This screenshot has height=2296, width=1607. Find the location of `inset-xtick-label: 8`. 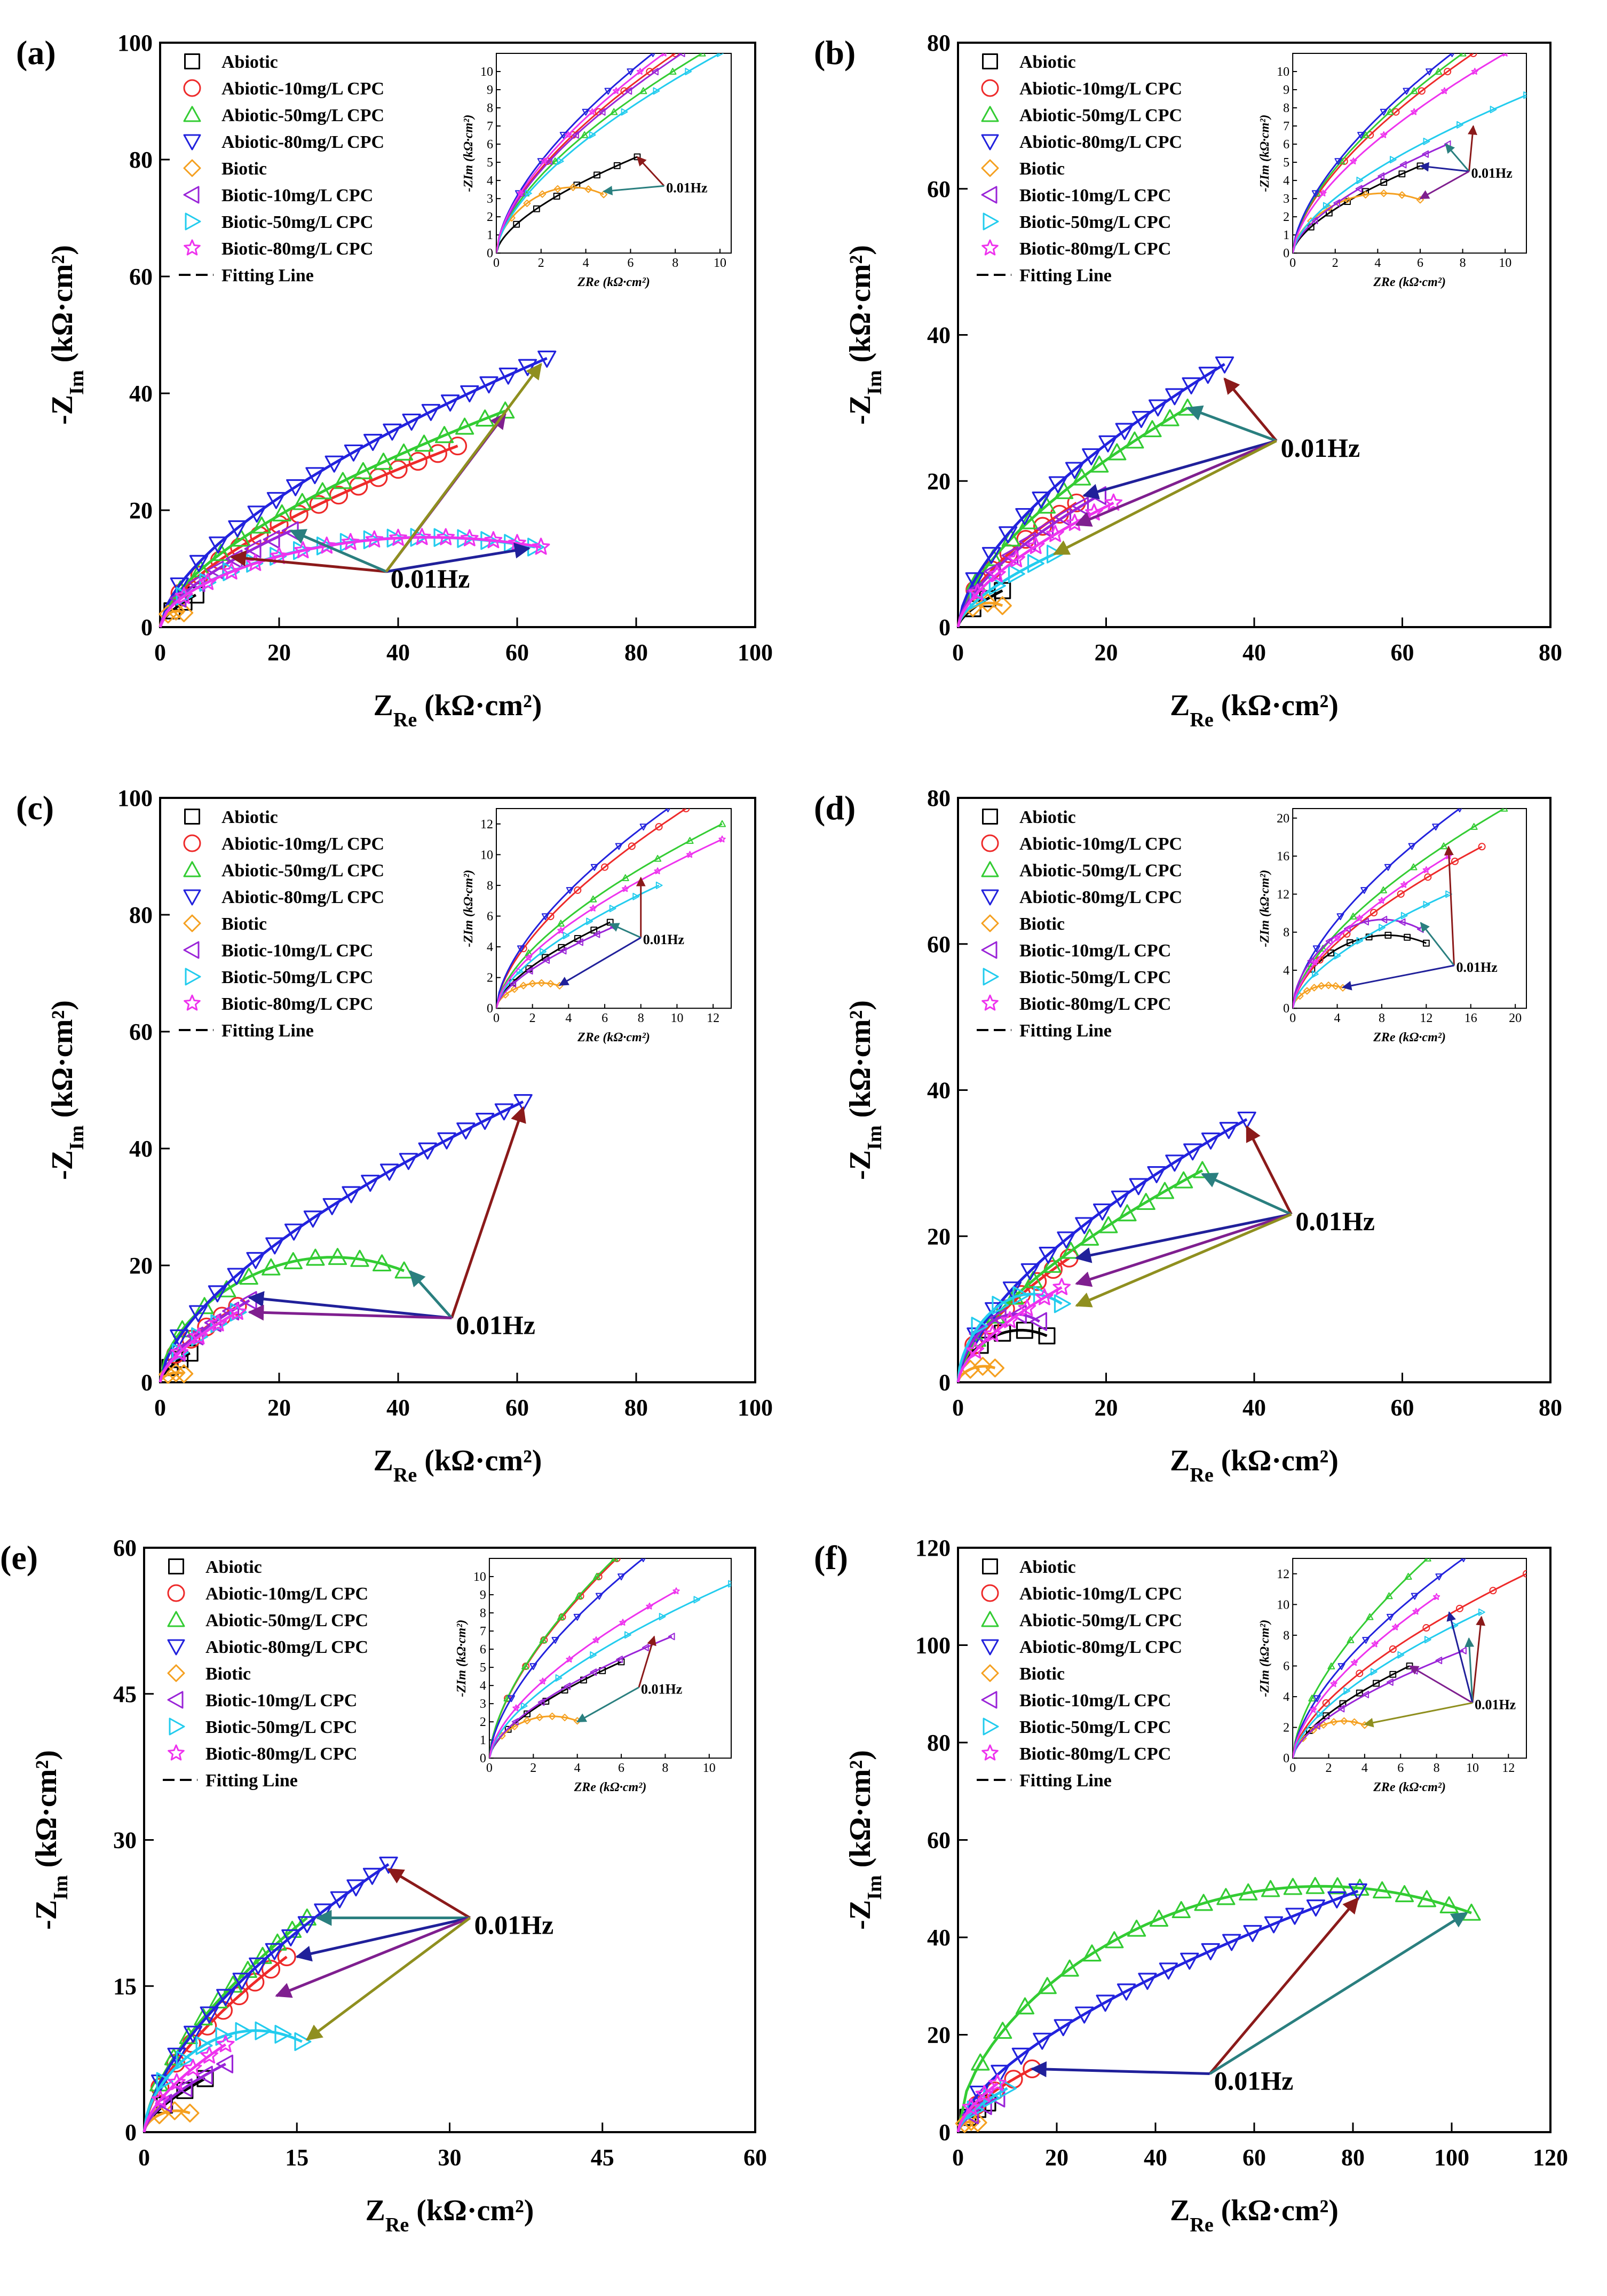

inset-xtick-label: 8 is located at coordinates (665, 1768).